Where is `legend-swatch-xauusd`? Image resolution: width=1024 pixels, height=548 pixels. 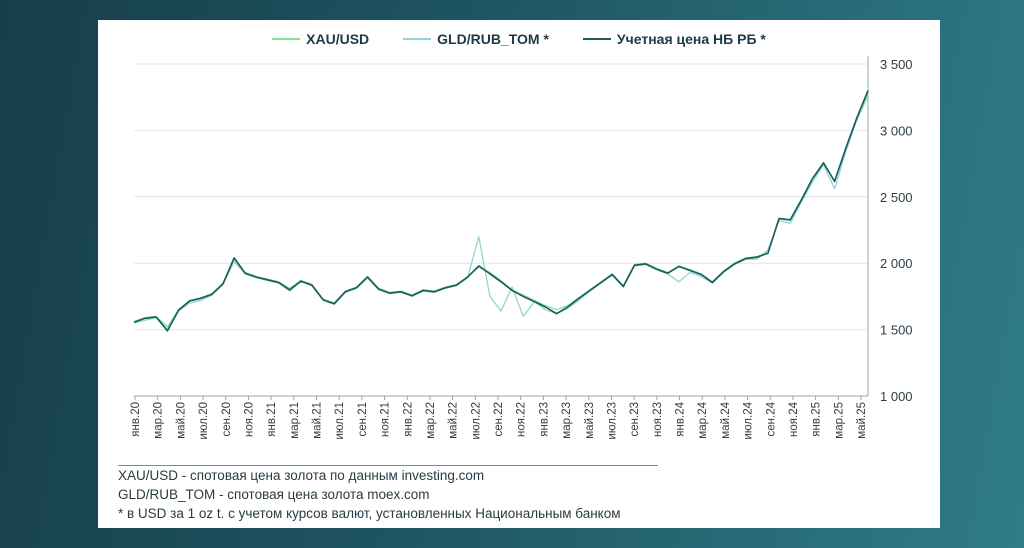
legend-swatch-xauusd is located at coordinates (286, 39).